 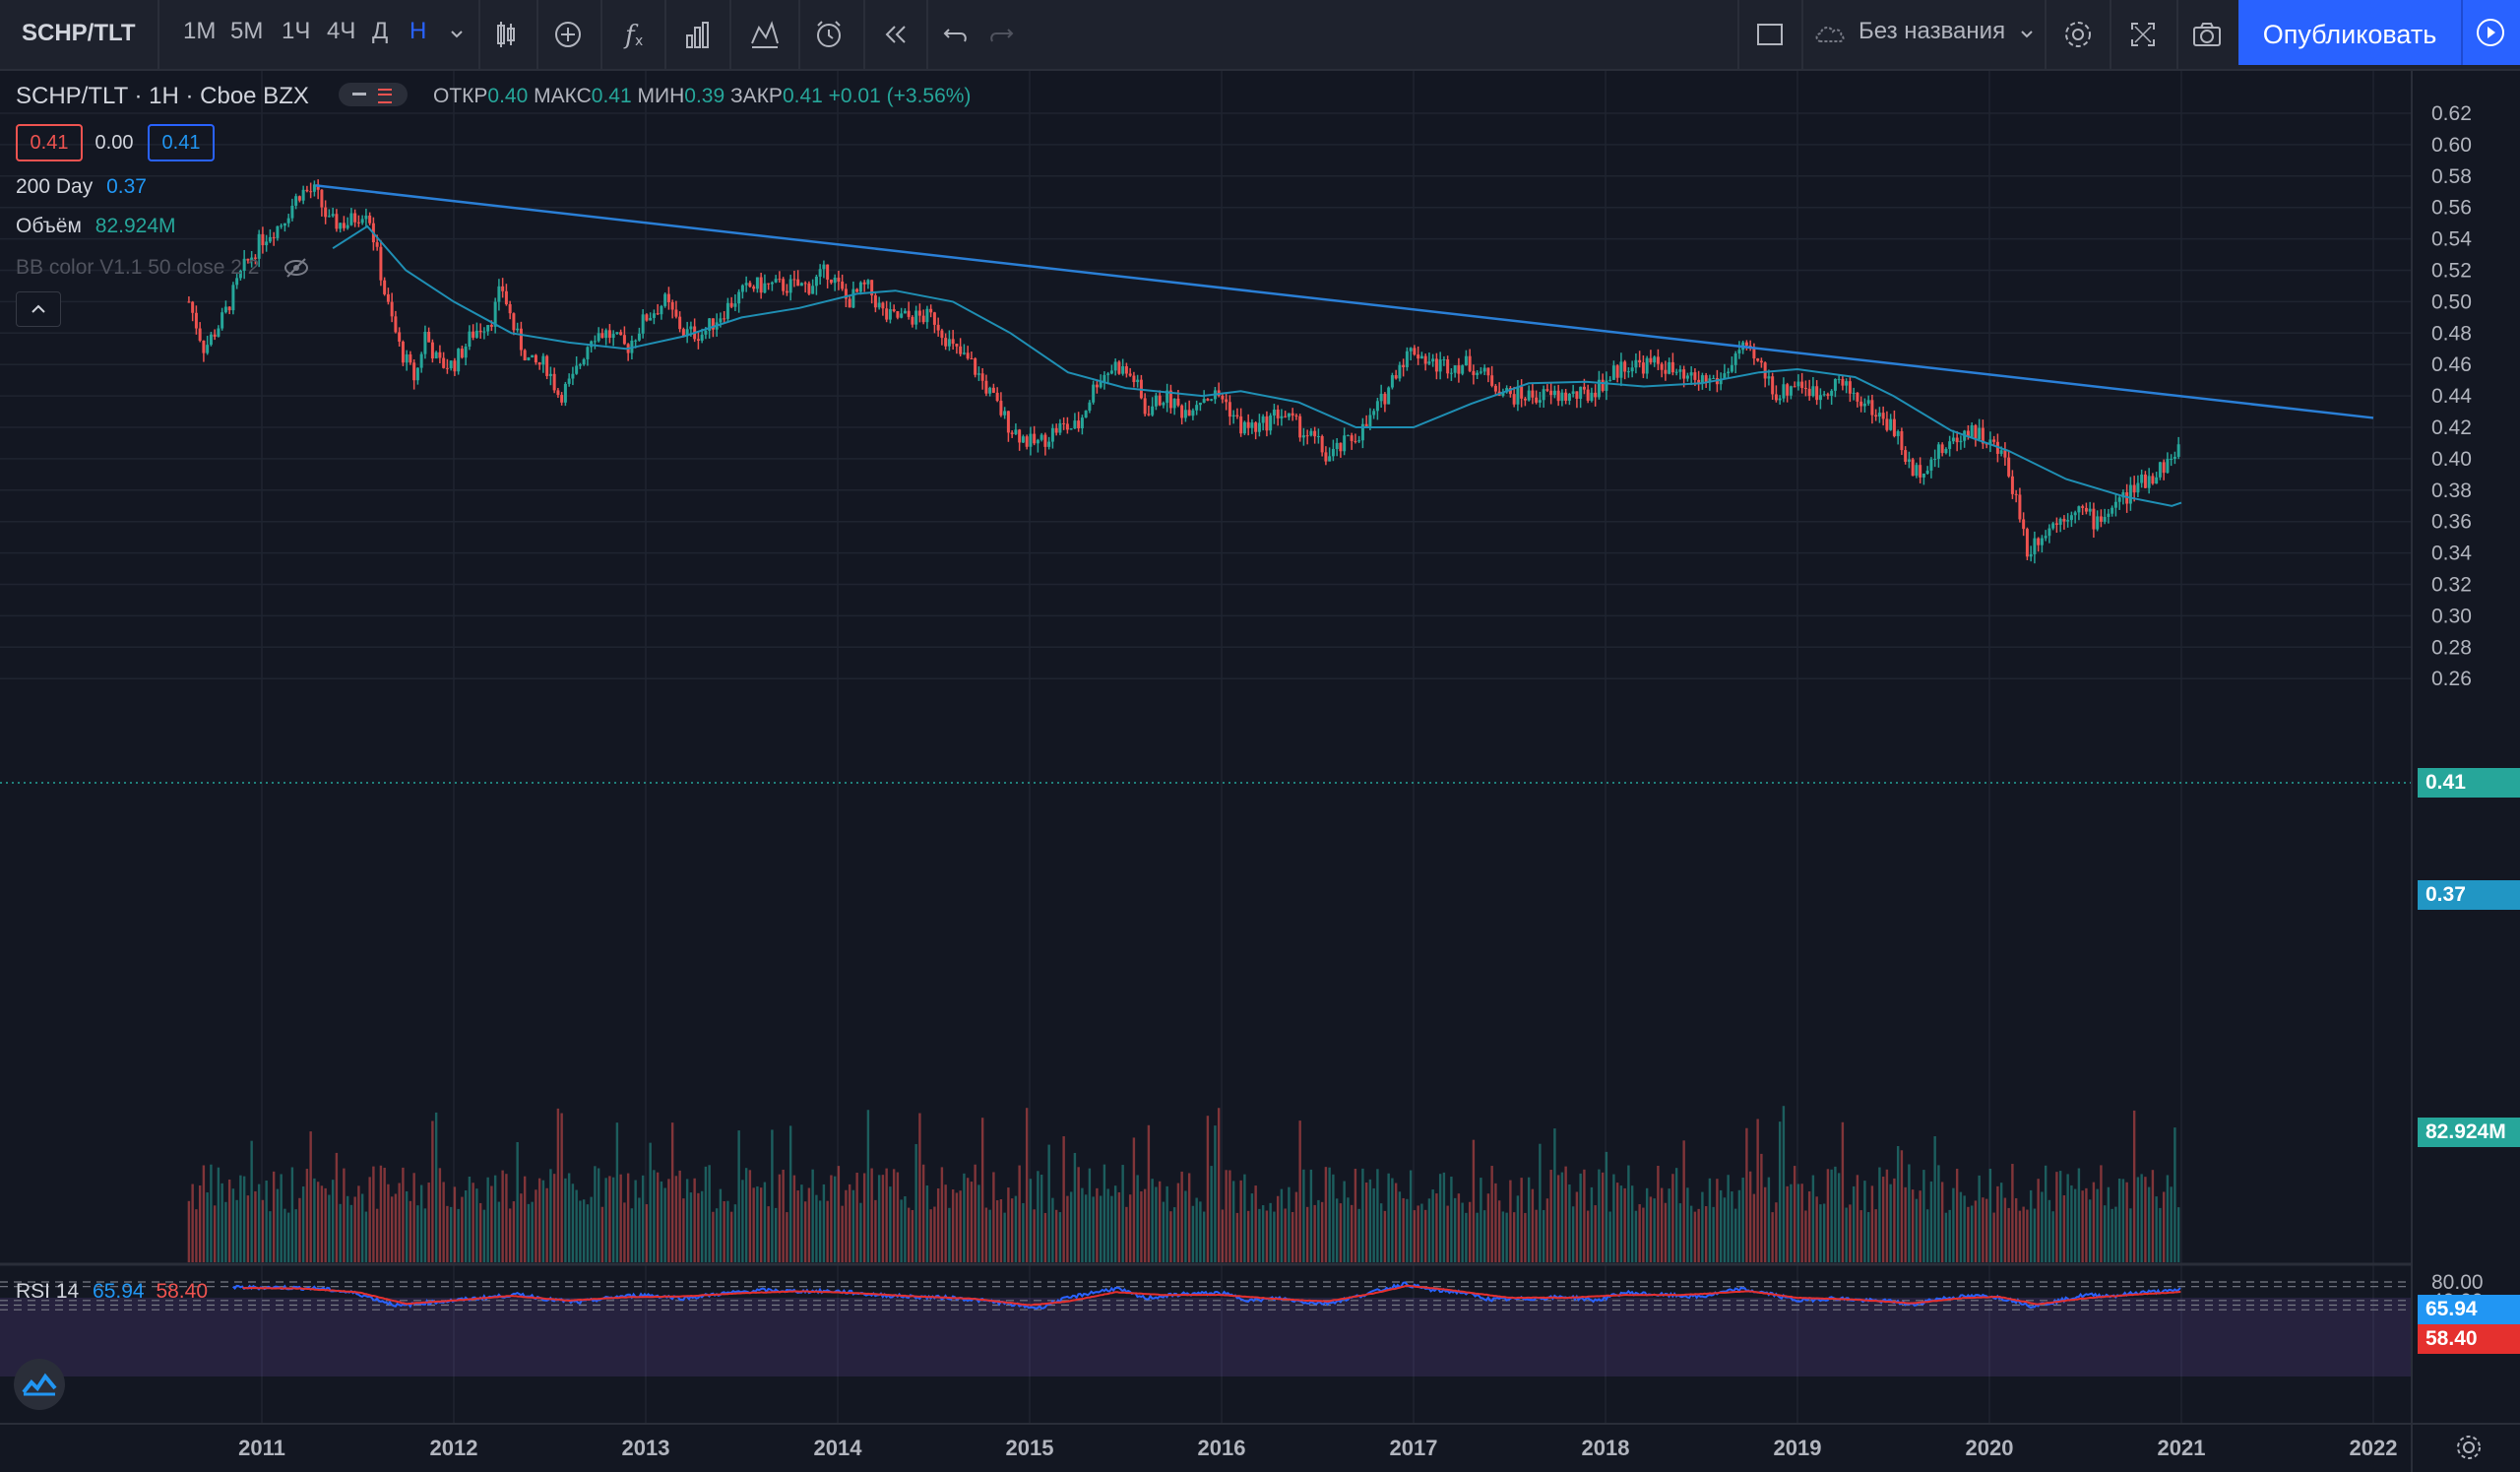 I want to click on financials-icon, so click(x=698, y=34).